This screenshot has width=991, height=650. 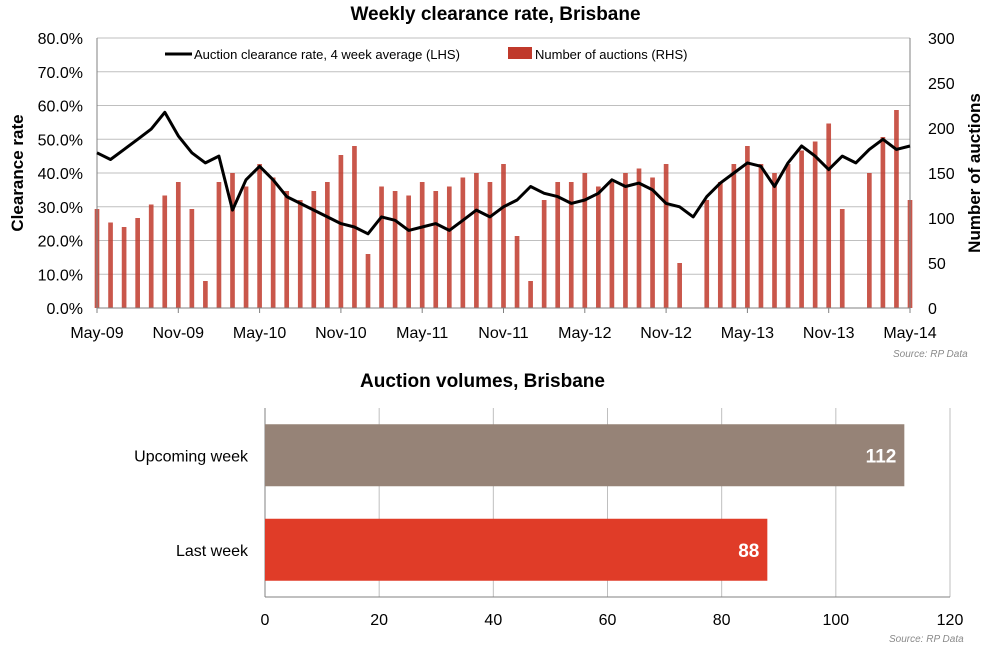 I want to click on x-tick-label: 120, so click(x=950, y=620).